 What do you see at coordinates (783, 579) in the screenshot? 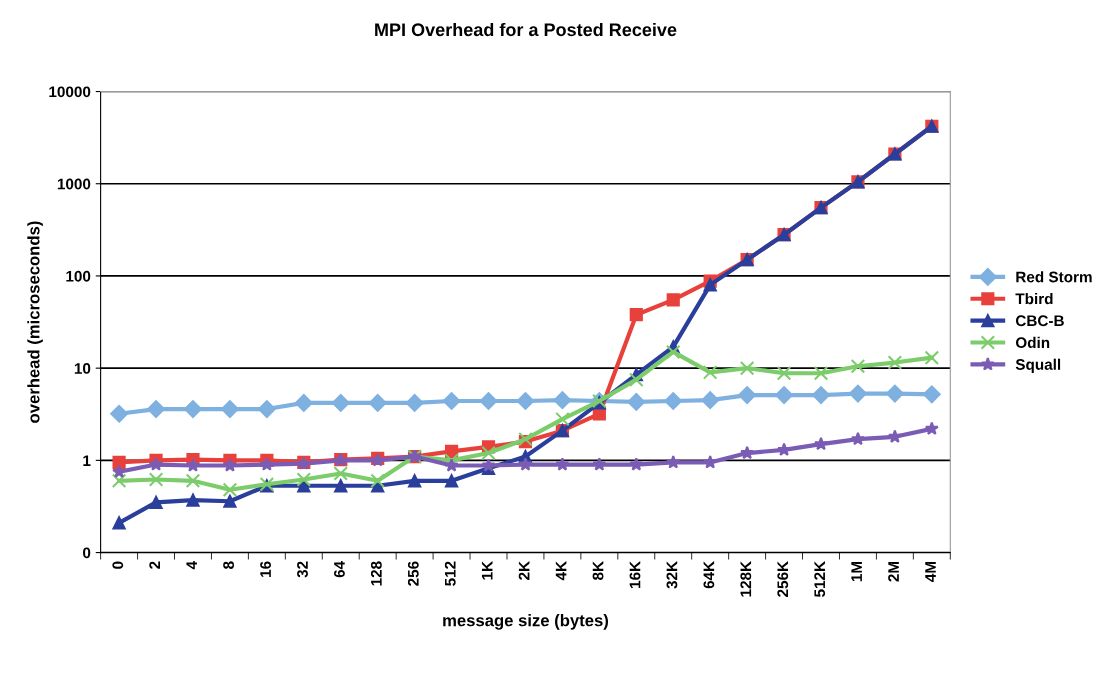
I see `x-tick-label: 256K` at bounding box center [783, 579].